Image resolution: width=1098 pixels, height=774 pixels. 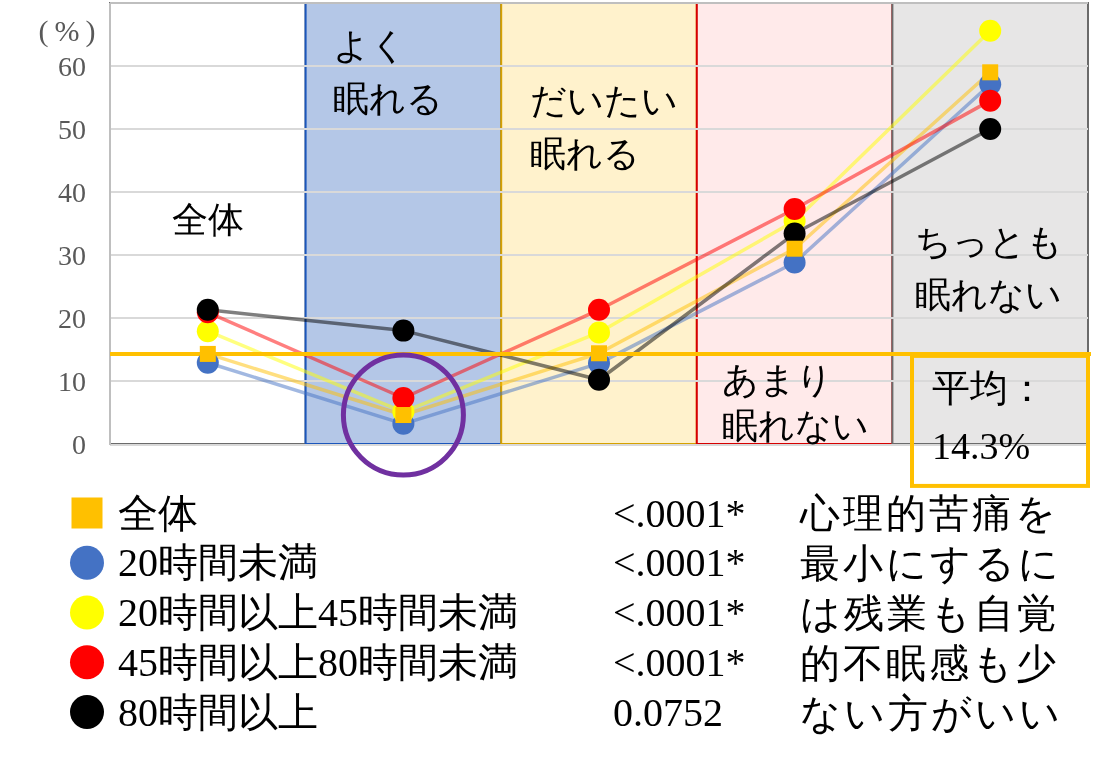 What do you see at coordinates (70, 30) in the screenshot?
I see `y-axis-title: (%)` at bounding box center [70, 30].